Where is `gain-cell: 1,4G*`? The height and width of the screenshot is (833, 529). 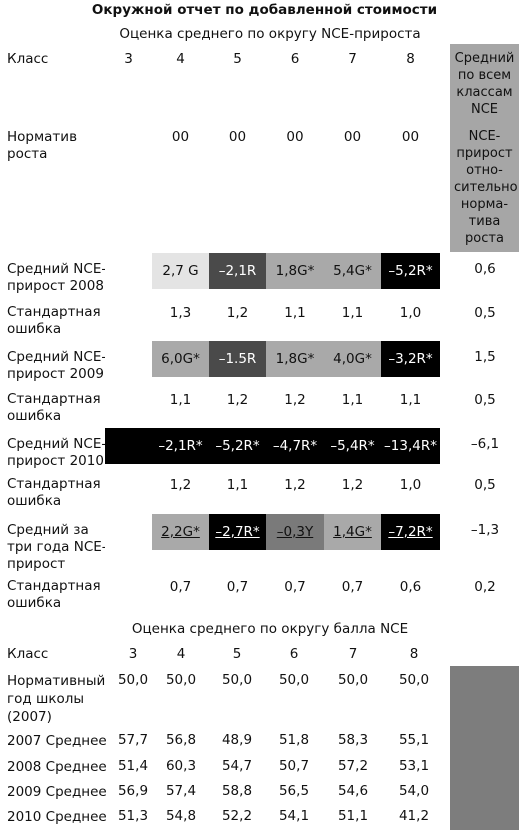 gain-cell: 1,4G* is located at coordinates (352, 532).